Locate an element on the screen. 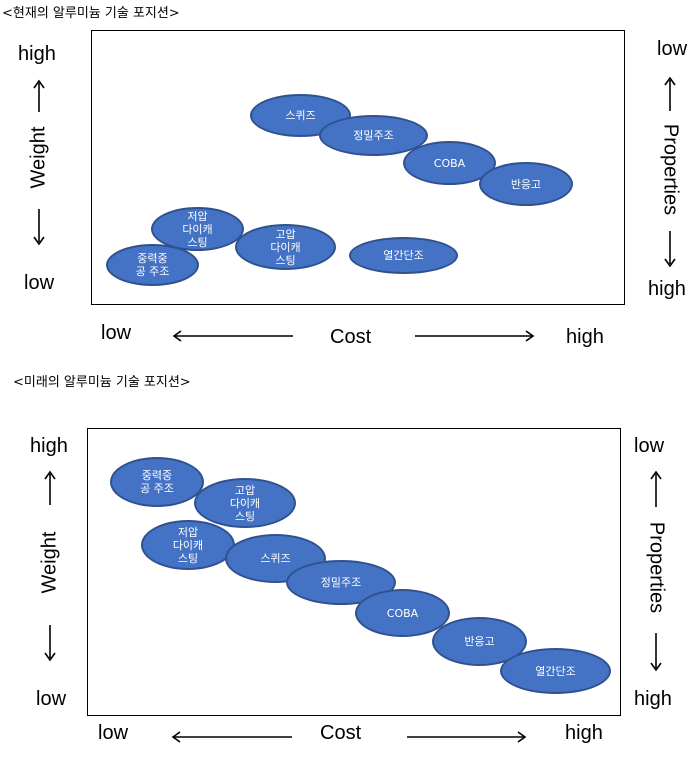 The width and height of the screenshot is (700, 757). current-properties-high-label: high is located at coordinates (667, 289).